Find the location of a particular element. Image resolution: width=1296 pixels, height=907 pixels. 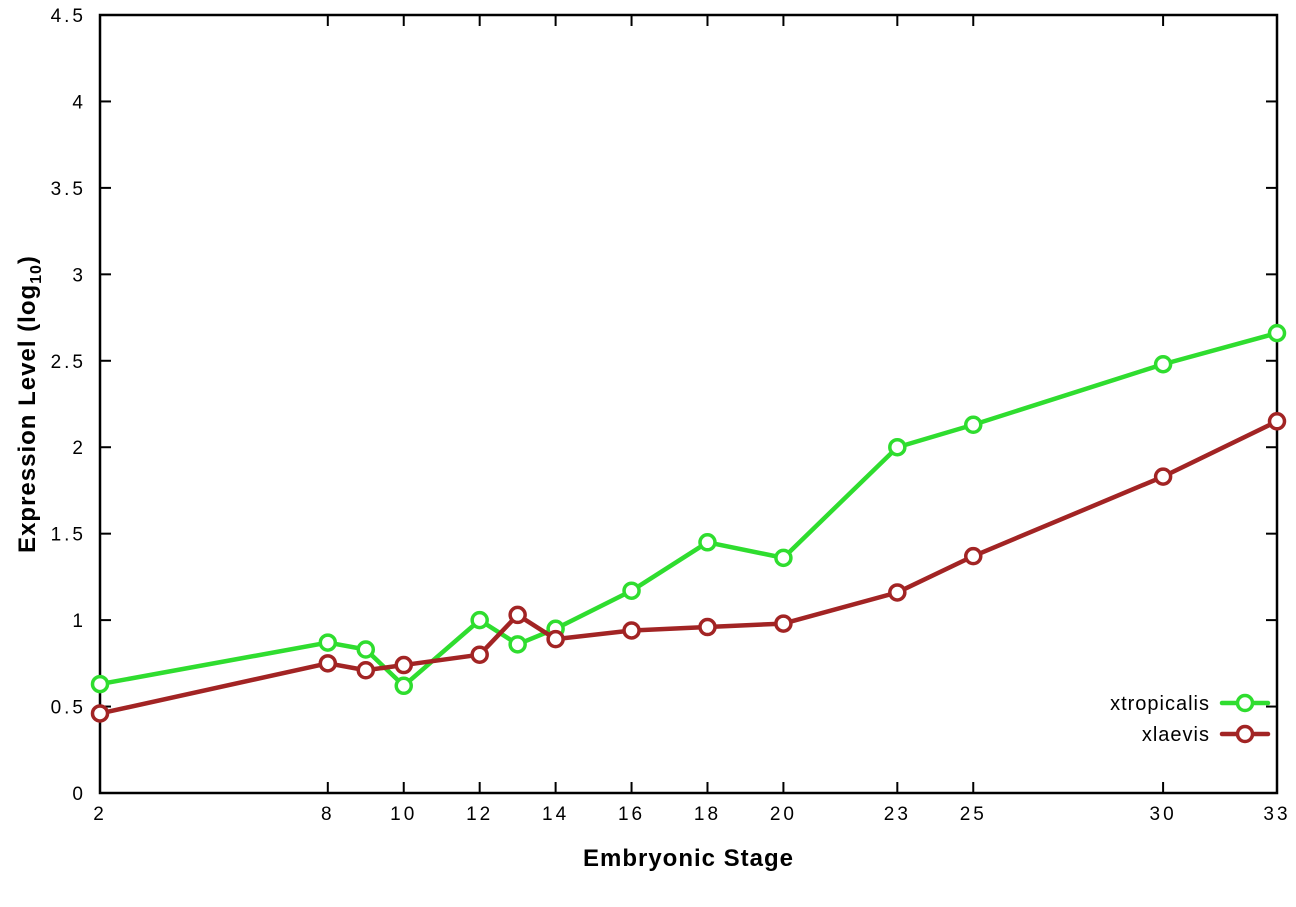

x-tick-label: 16 is located at coordinates (631, 814).